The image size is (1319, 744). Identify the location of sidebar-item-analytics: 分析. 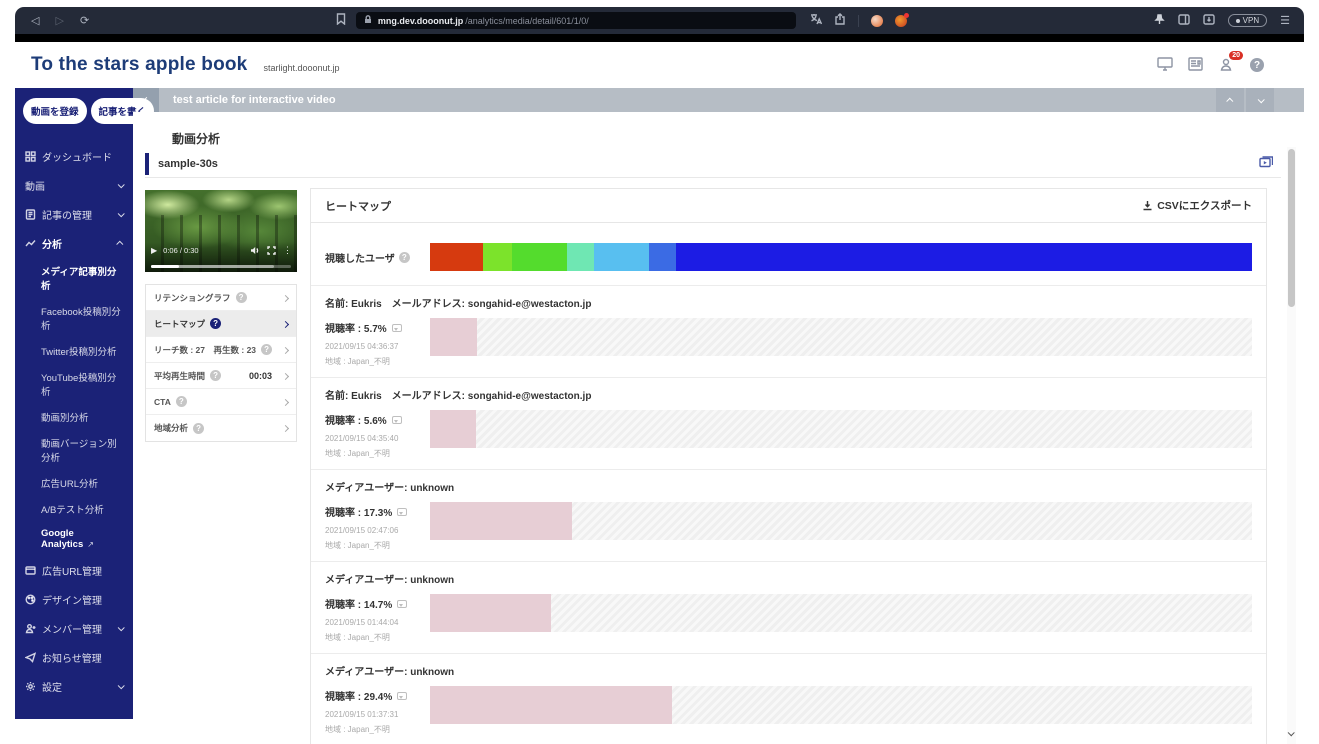
(74, 243).